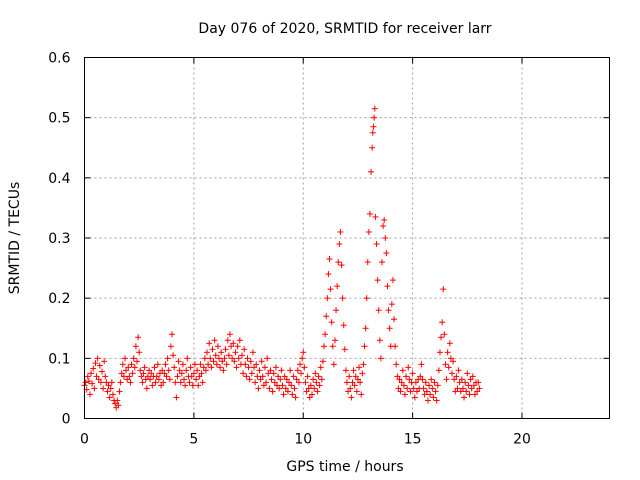 The image size is (640, 480). What do you see at coordinates (344, 467) in the screenshot?
I see `x-axis-label: GPS time / hours` at bounding box center [344, 467].